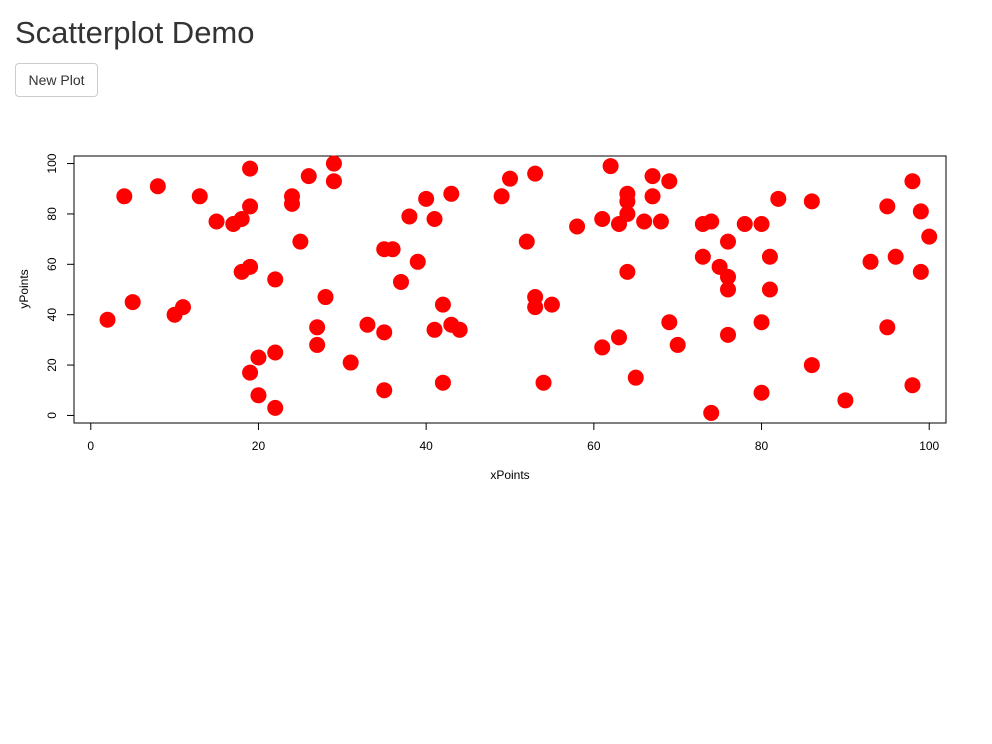 This screenshot has width=992, height=744. Describe the element at coordinates (594, 446) in the screenshot. I see `x-tick-label: 60` at that location.